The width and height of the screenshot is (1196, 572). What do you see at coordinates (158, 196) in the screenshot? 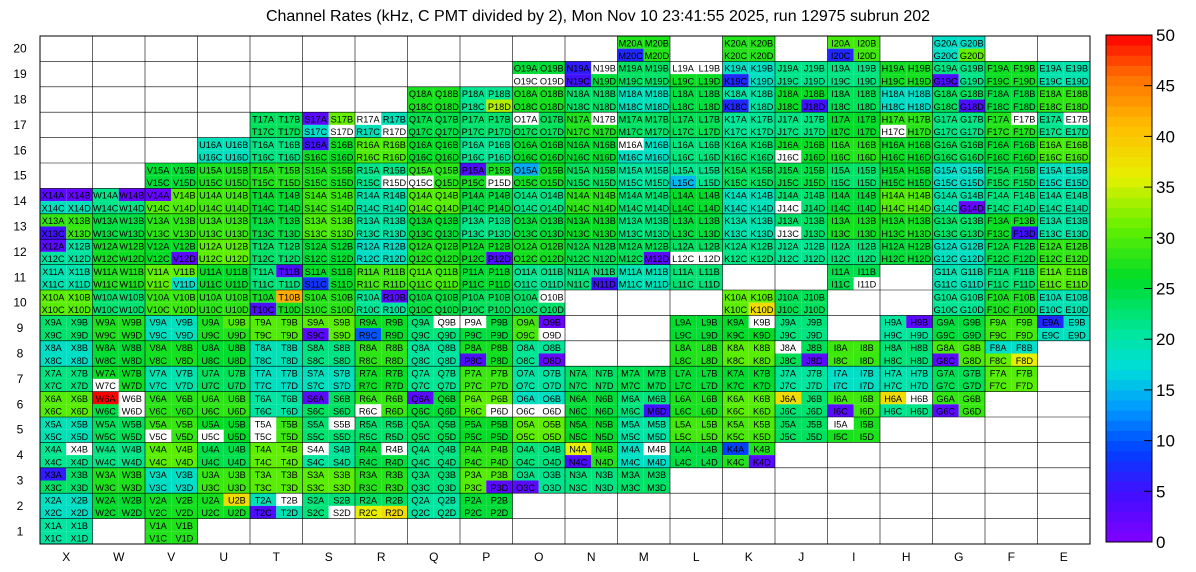
I see `cell-label-V14A: V14A` at bounding box center [158, 196].